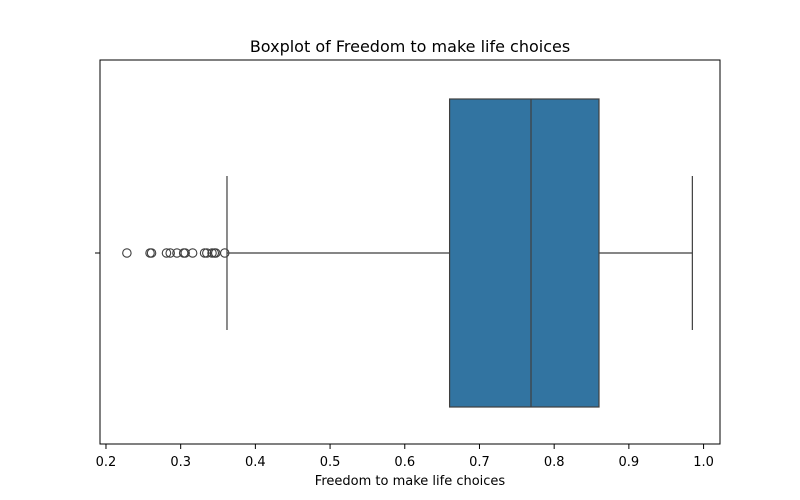 This screenshot has width=800, height=500. What do you see at coordinates (180, 462) in the screenshot?
I see `x-tick-label: 0.3` at bounding box center [180, 462].